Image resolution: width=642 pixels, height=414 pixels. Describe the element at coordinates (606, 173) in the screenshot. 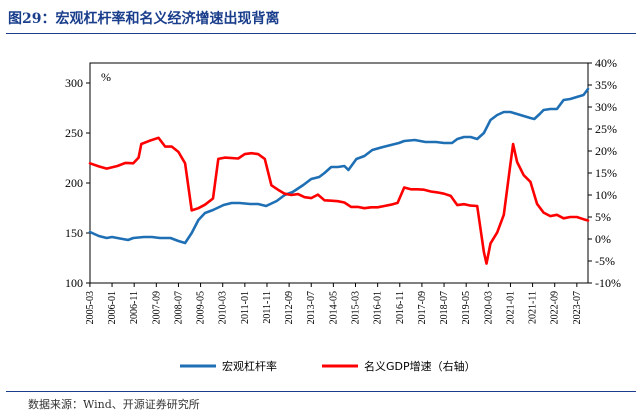

I see `right-tick-label-5: 15%` at that location.